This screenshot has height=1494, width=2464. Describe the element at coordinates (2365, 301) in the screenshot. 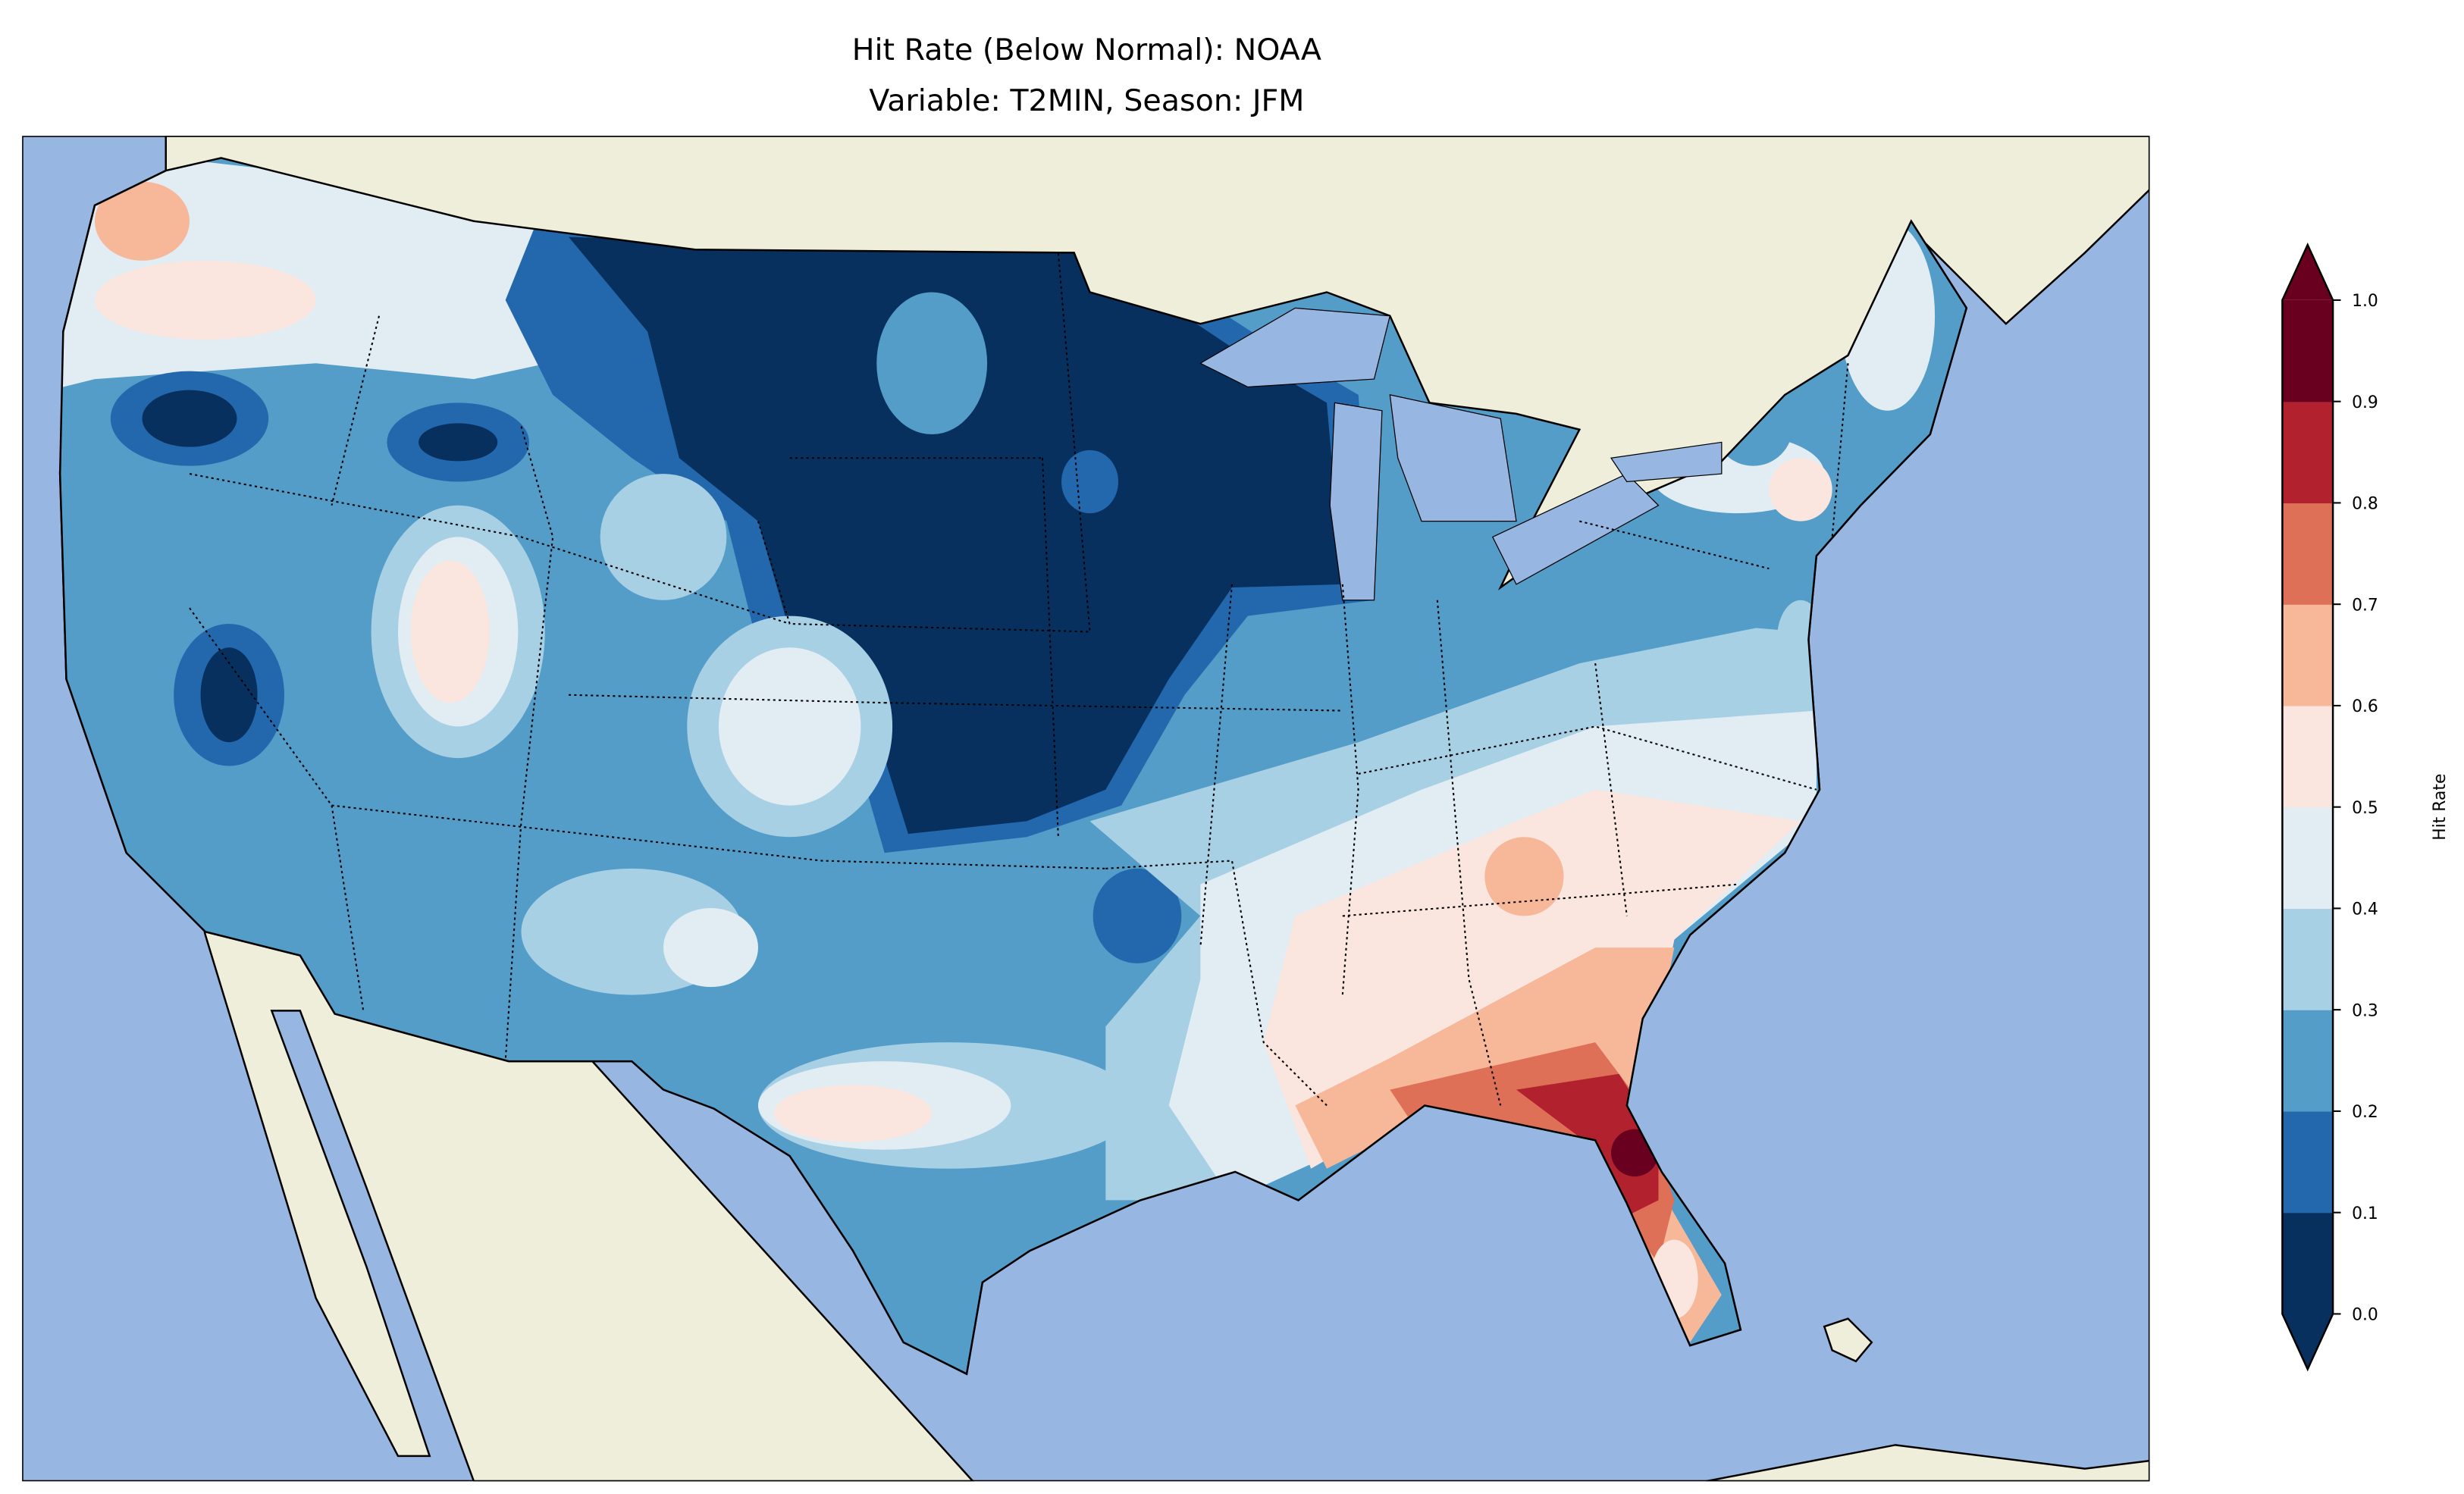

I see `colorbar-tick-label: 1.0` at that location.